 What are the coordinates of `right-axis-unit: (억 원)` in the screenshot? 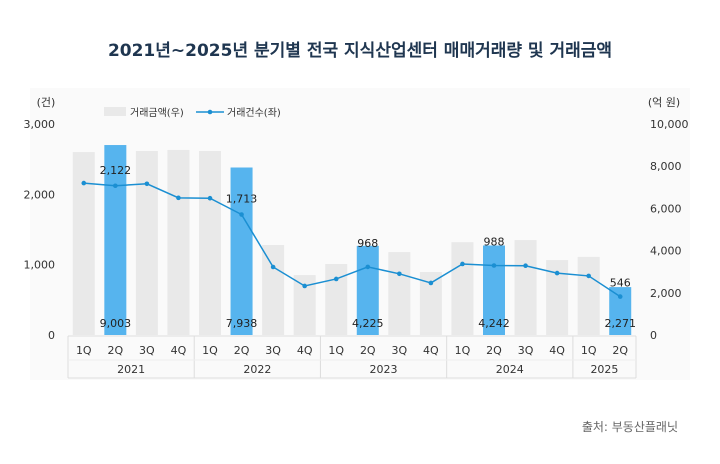 It's located at (664, 102).